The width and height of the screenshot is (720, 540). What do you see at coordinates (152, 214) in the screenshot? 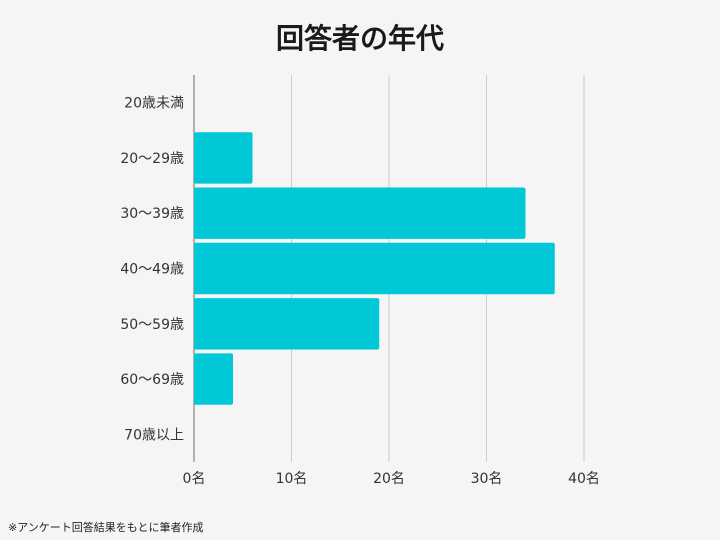
I see `category-label: 30〜39歳` at bounding box center [152, 214].